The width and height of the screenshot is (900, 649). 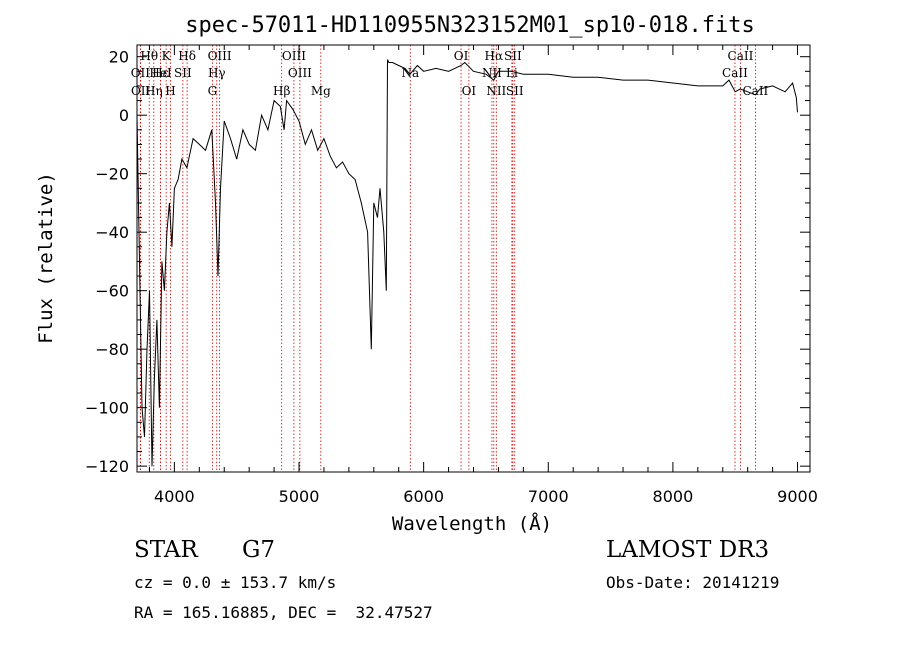 What do you see at coordinates (688, 550) in the screenshot?
I see `survey-name: LAMOST DR3` at bounding box center [688, 550].